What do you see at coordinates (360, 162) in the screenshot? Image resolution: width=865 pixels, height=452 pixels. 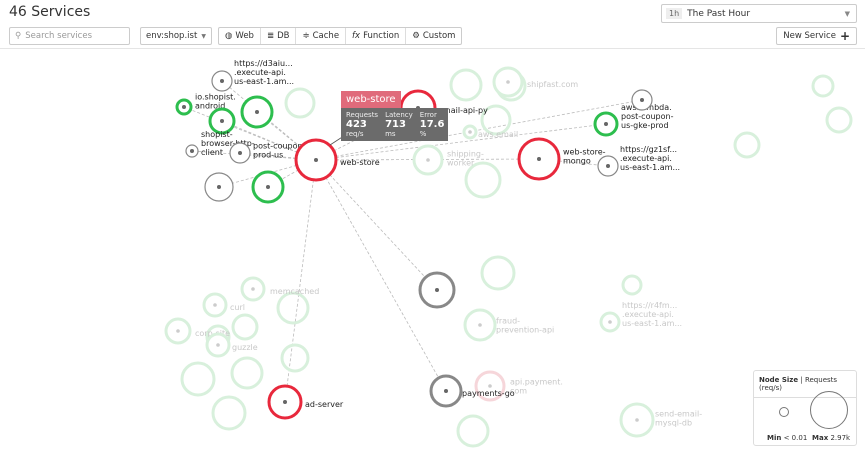 I see `node-label: web-store` at bounding box center [360, 162].